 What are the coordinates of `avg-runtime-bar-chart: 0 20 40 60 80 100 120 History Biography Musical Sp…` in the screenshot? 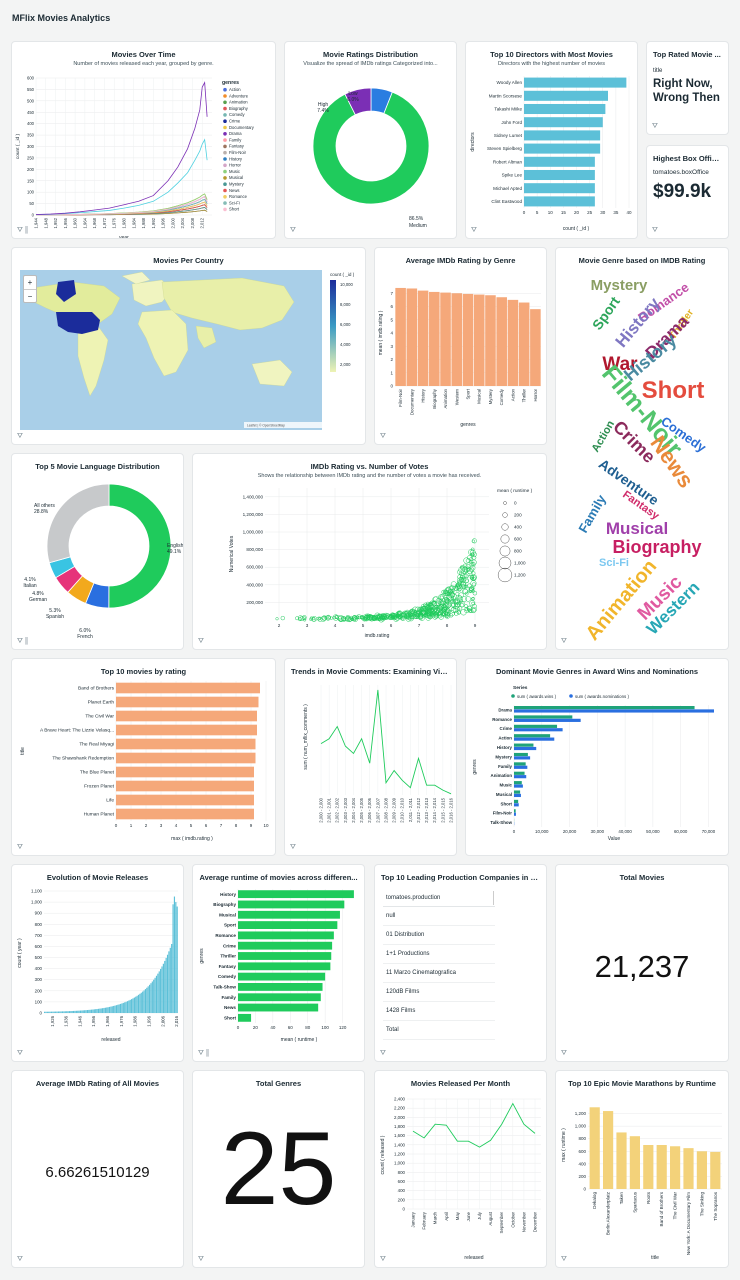 It's located at (279, 972).